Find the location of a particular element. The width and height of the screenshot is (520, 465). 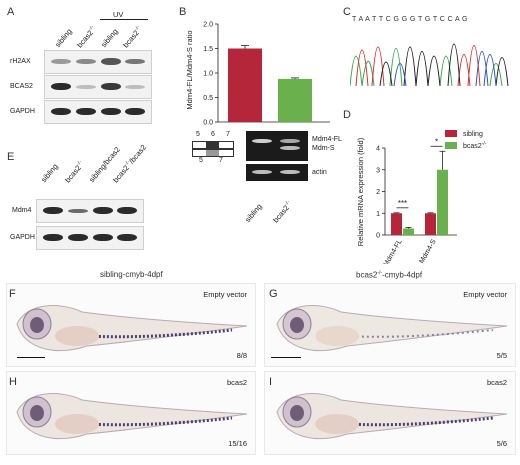

gel-actin is located at coordinates (277, 172).